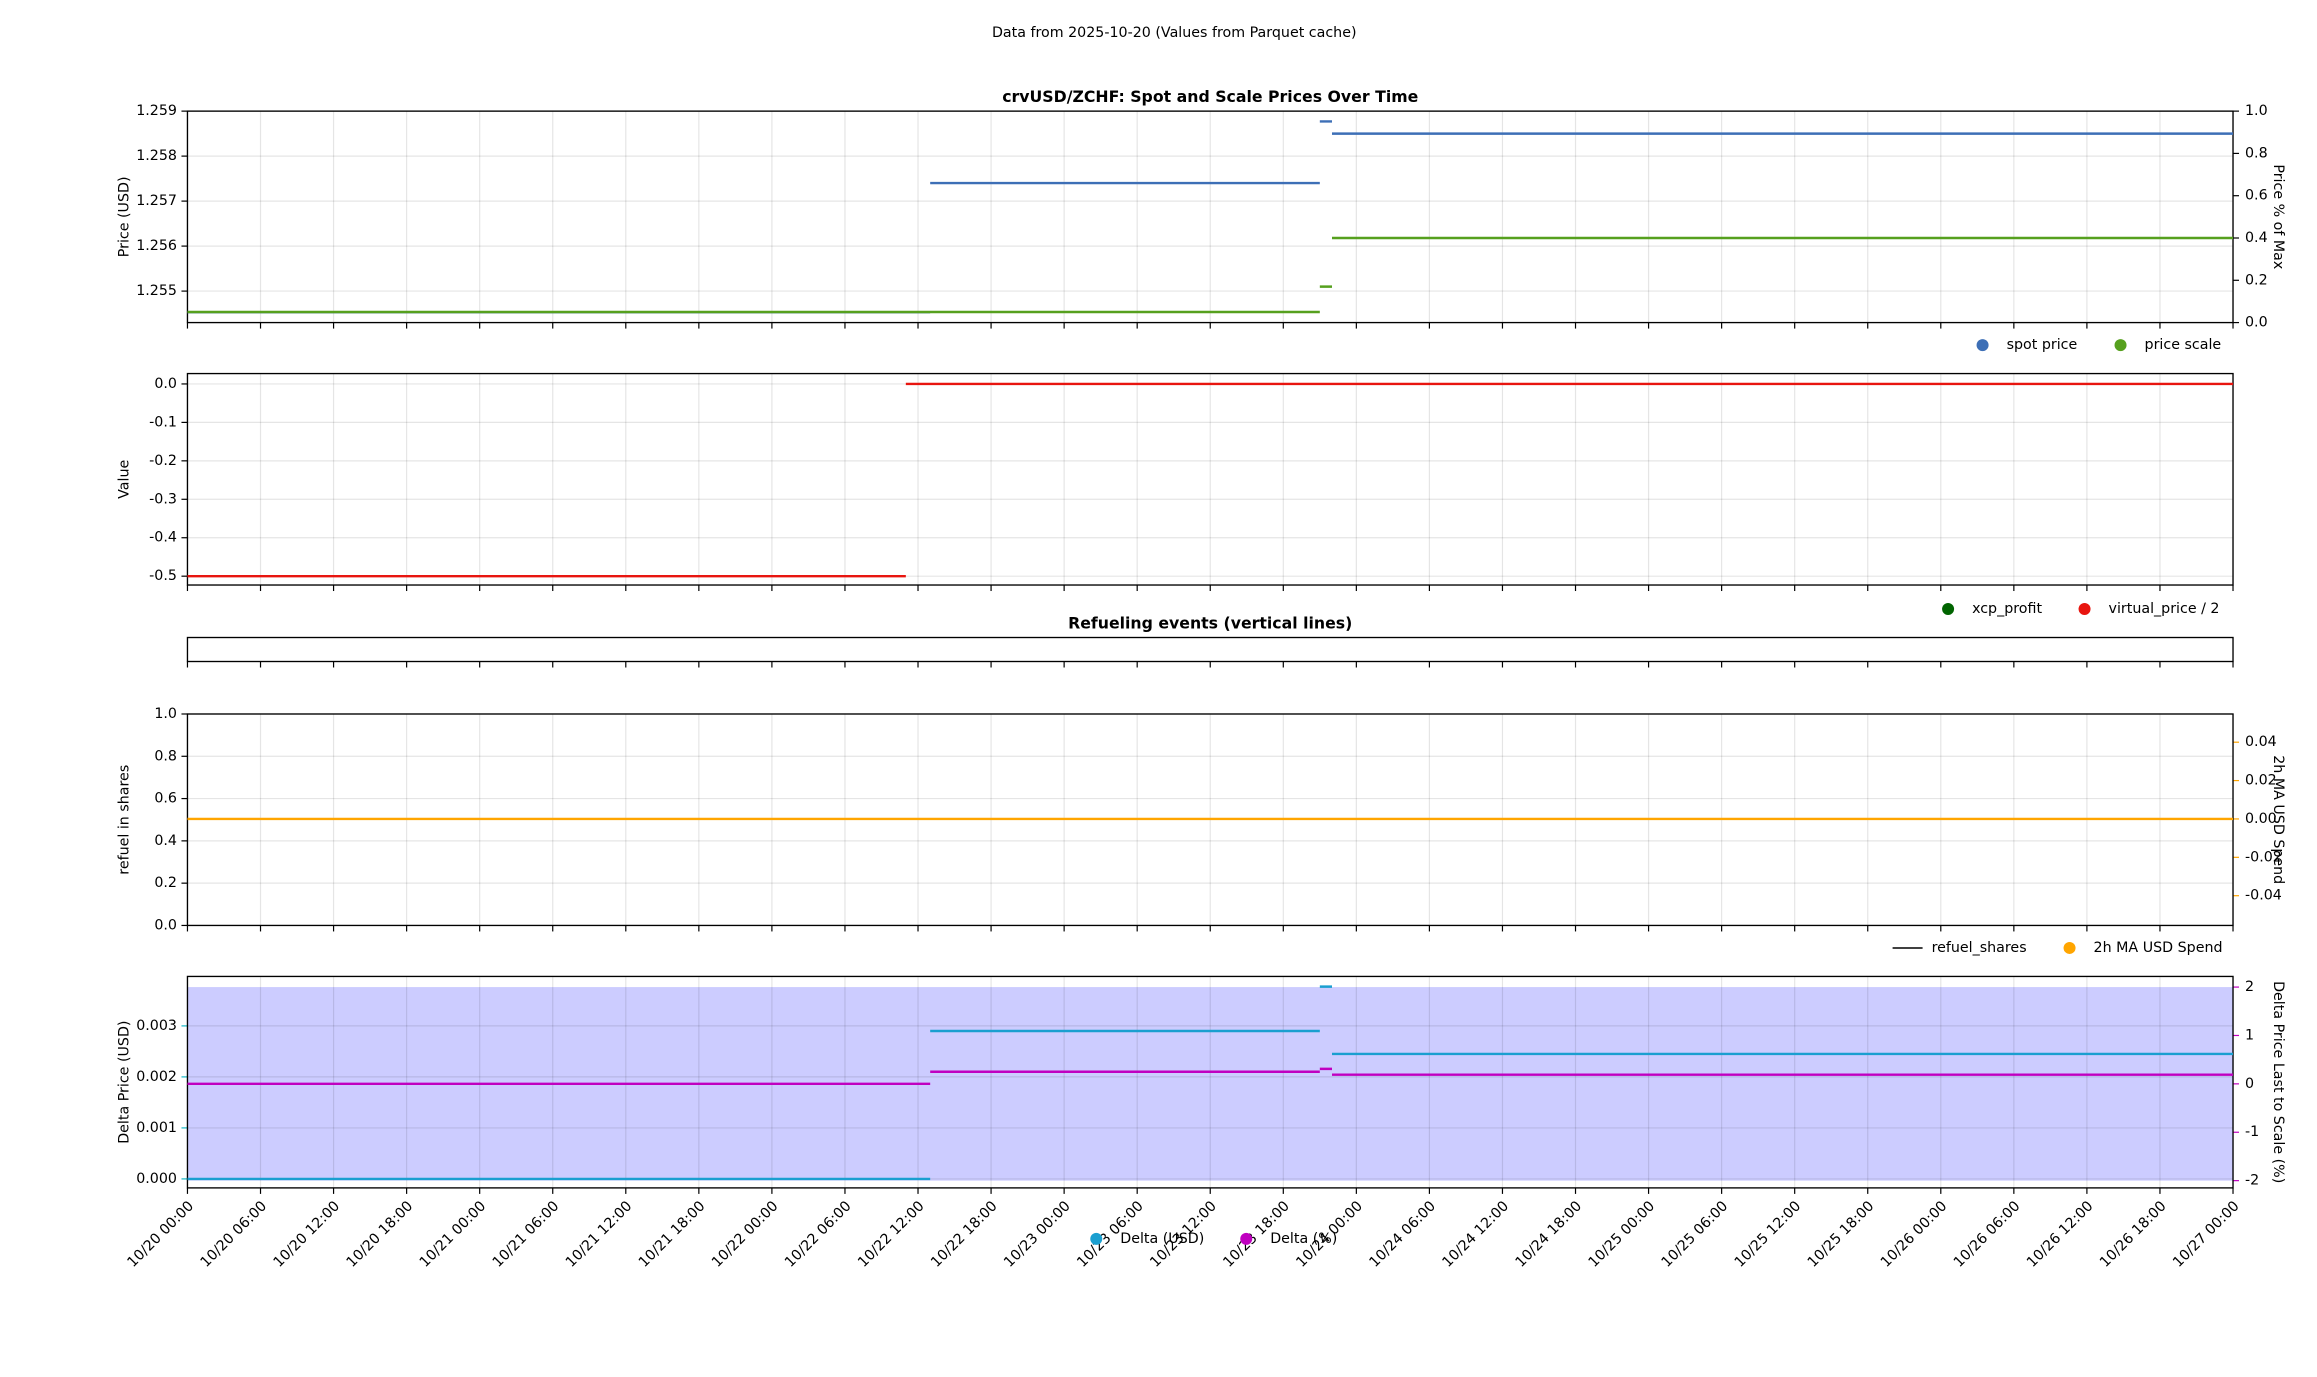 Image resolution: width=2317 pixels, height=1377 pixels. What do you see at coordinates (2183, 345) in the screenshot?
I see `legend-label: price scale` at bounding box center [2183, 345].